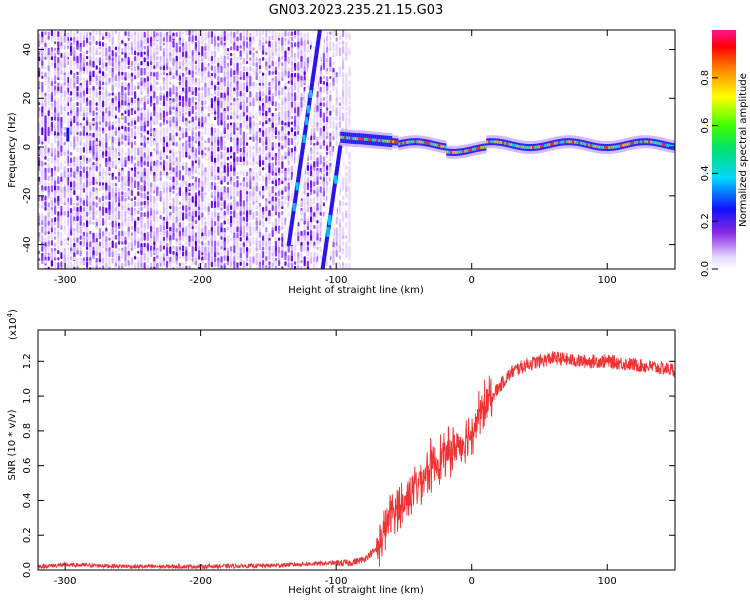 This screenshot has height=600, width=750. I want to click on line-core, so click(425, 143).